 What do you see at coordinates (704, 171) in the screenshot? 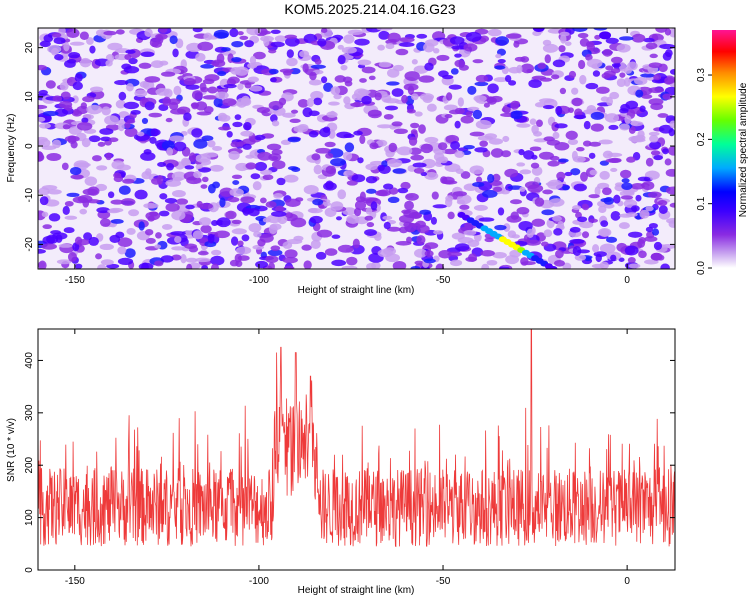
I see `colorbar-ticks: 0.0 0.1 0.2 0.3` at bounding box center [704, 171].